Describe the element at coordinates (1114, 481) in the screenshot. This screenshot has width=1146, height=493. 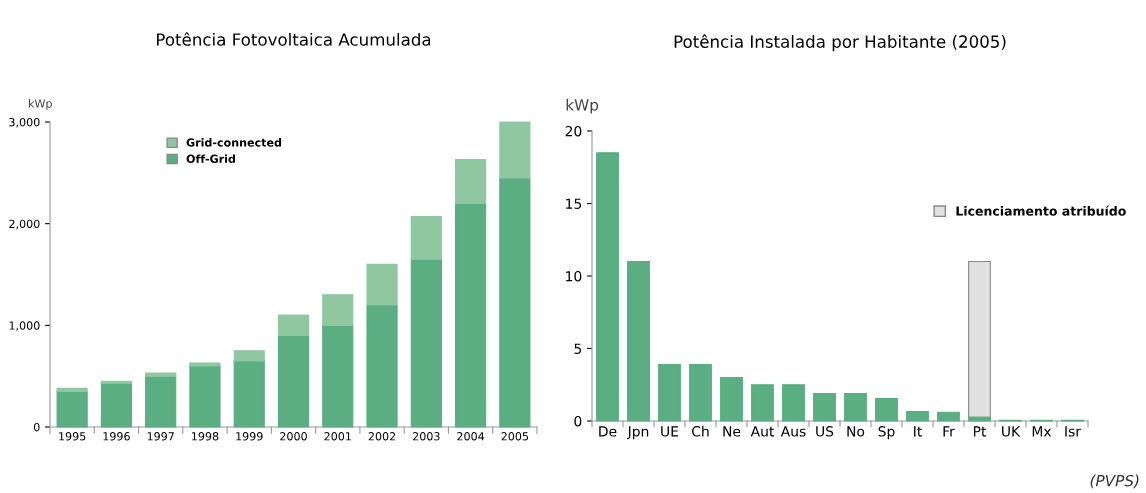
I see `text: (PVPS)` at that location.